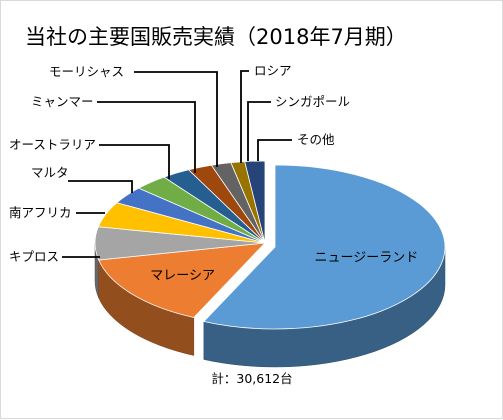 The height and width of the screenshot is (420, 503). I want to click on slice-data-label: モーリシャス, so click(86, 71).